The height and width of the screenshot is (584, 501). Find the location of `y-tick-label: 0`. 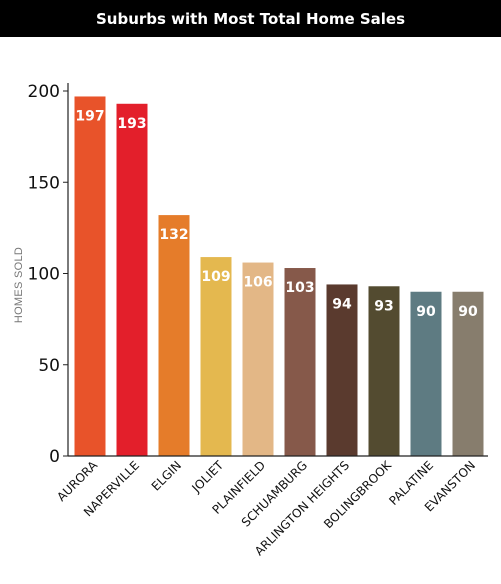

y-tick-label: 0 is located at coordinates (54, 457).